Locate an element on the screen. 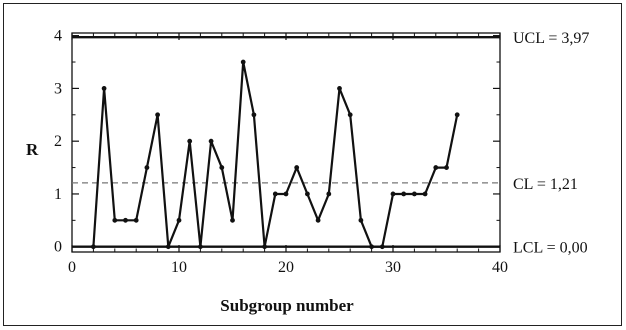 The height and width of the screenshot is (330, 626). cl-label: CL = 1,21 is located at coordinates (545, 184).